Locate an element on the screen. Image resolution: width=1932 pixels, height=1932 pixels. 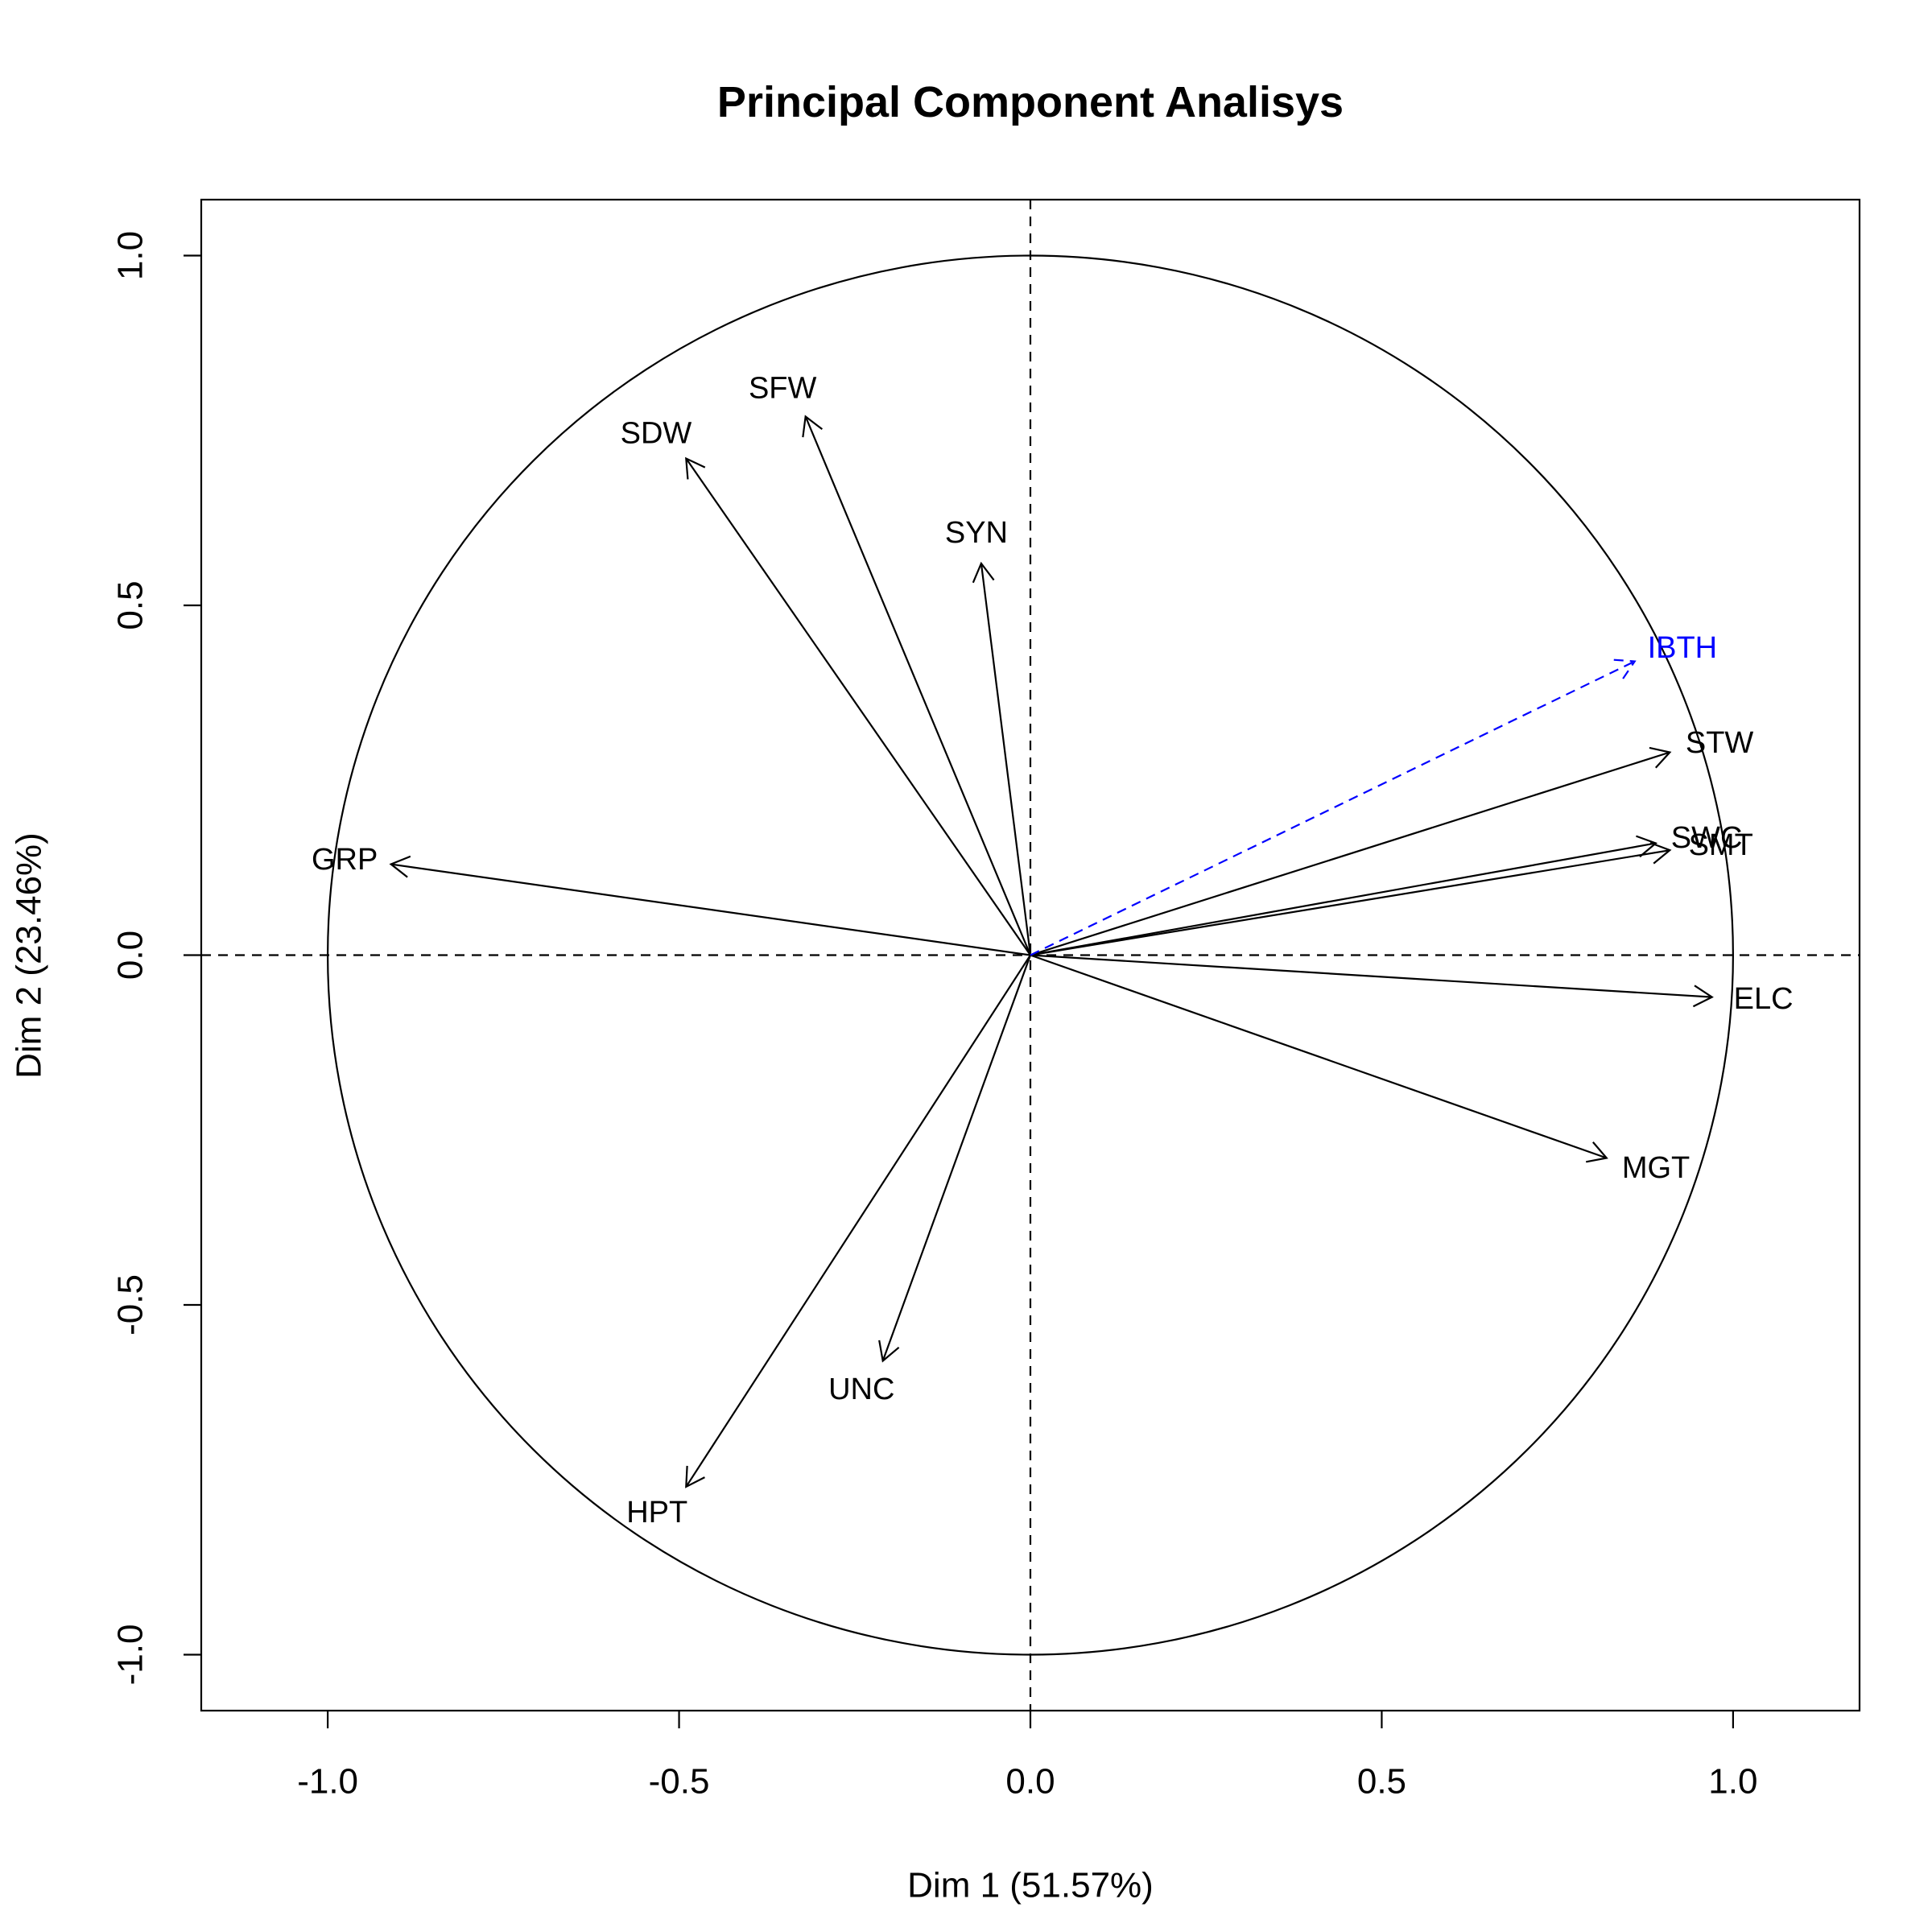
arrowhead-sdw is located at coordinates (695, 468).